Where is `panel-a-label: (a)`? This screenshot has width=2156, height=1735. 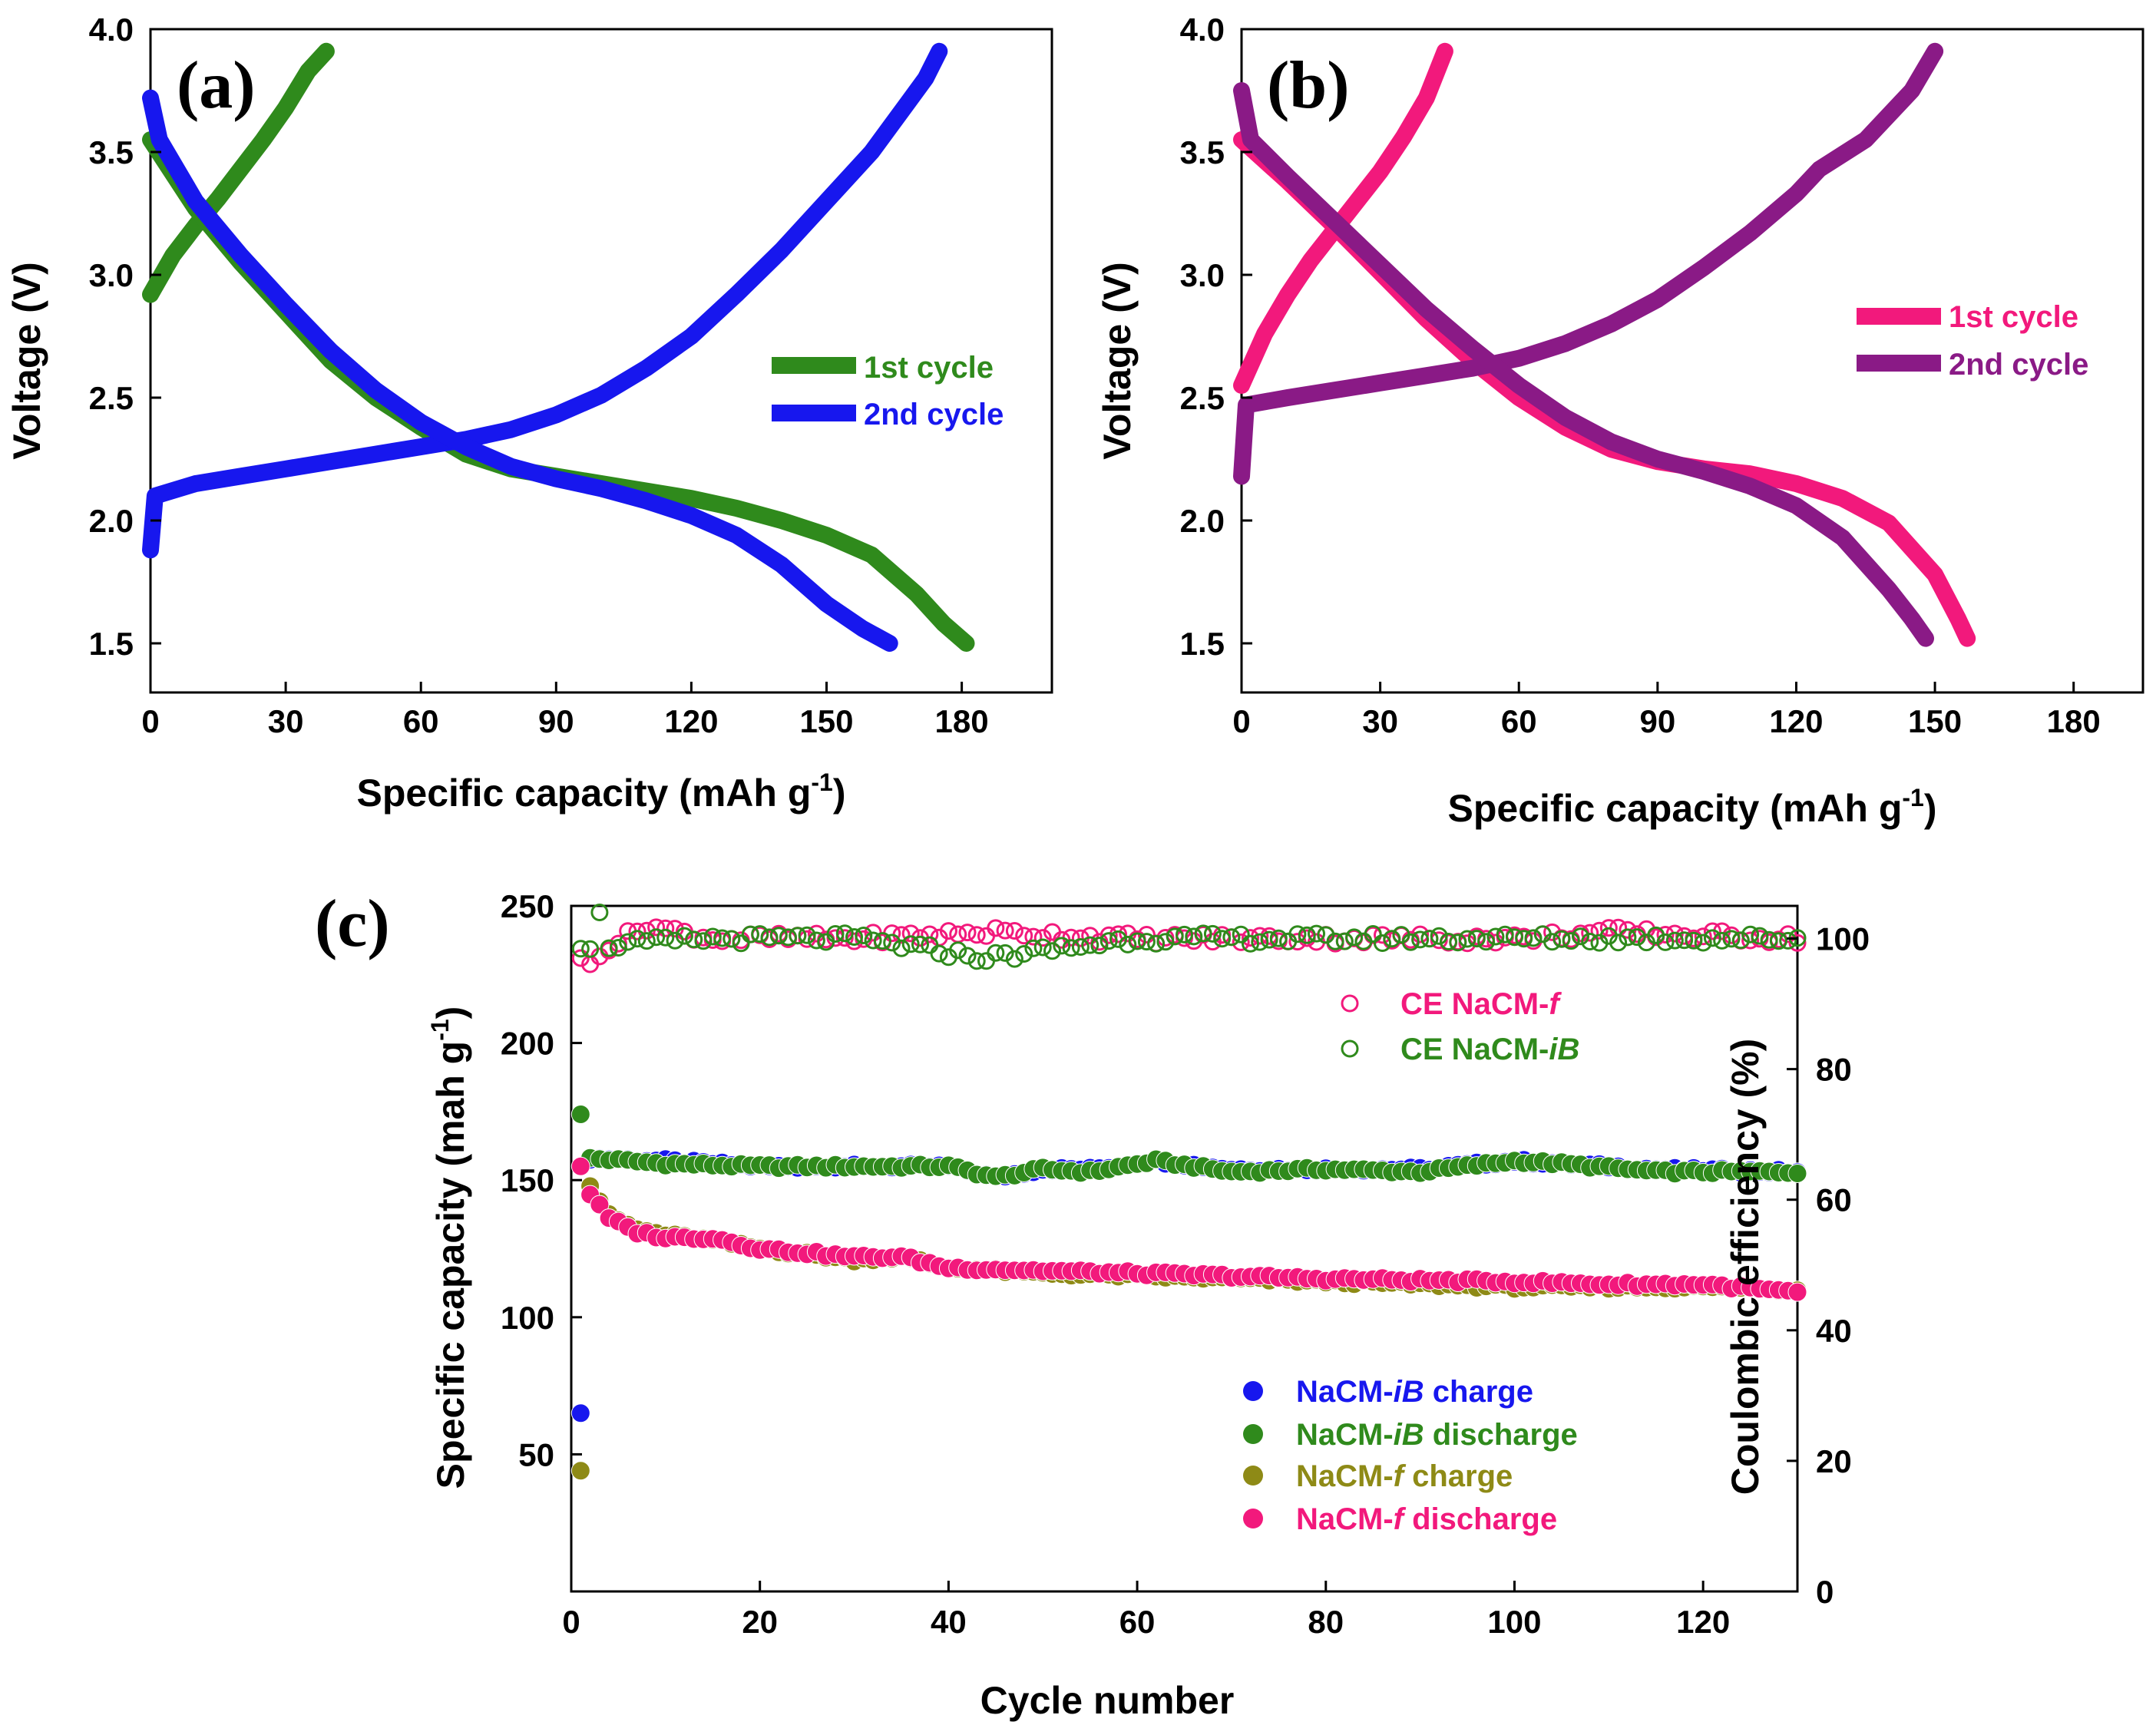 panel-a-label: (a) is located at coordinates (217, 85).